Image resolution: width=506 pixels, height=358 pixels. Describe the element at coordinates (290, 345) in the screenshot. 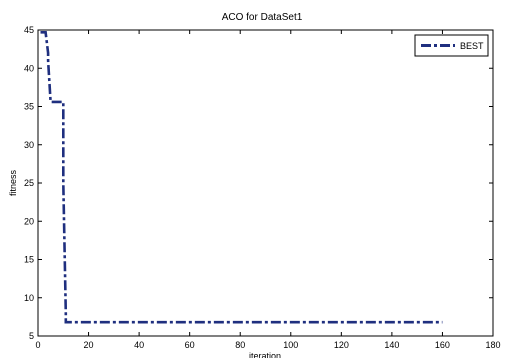

I see `x-tick-label: 100` at that location.